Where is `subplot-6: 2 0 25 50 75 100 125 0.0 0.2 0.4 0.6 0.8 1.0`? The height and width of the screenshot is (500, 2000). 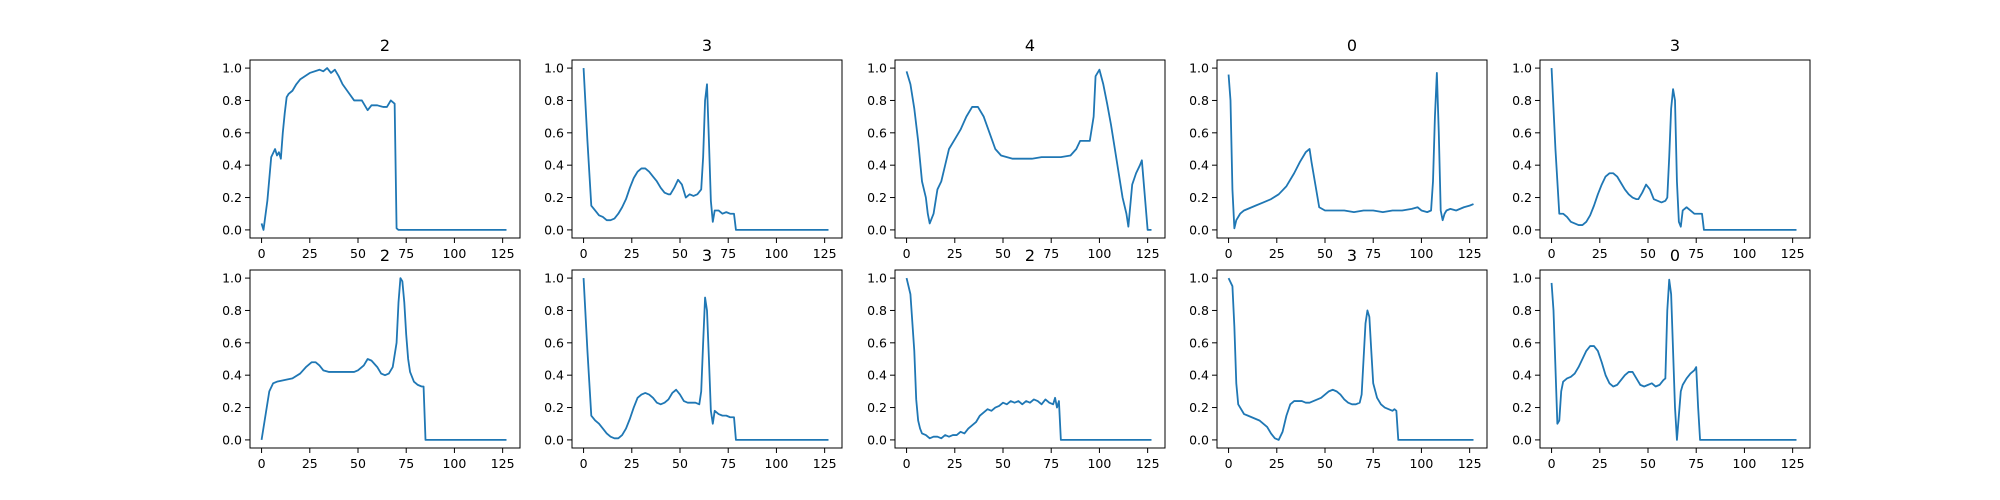 subplot-6: 2 0 25 50 75 100 125 0.0 0.2 0.4 0.6 0.8 1.0 is located at coordinates (371, 358).